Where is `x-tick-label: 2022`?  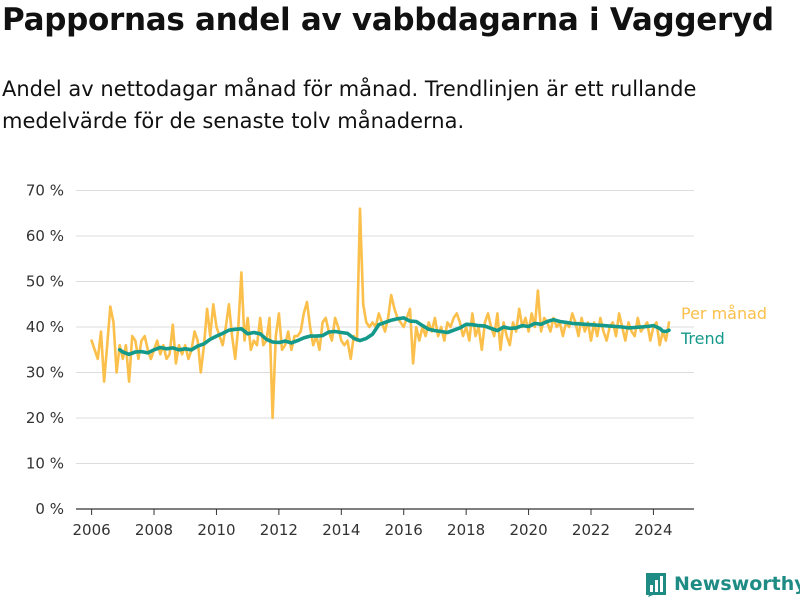 x-tick-label: 2022 is located at coordinates (591, 530).